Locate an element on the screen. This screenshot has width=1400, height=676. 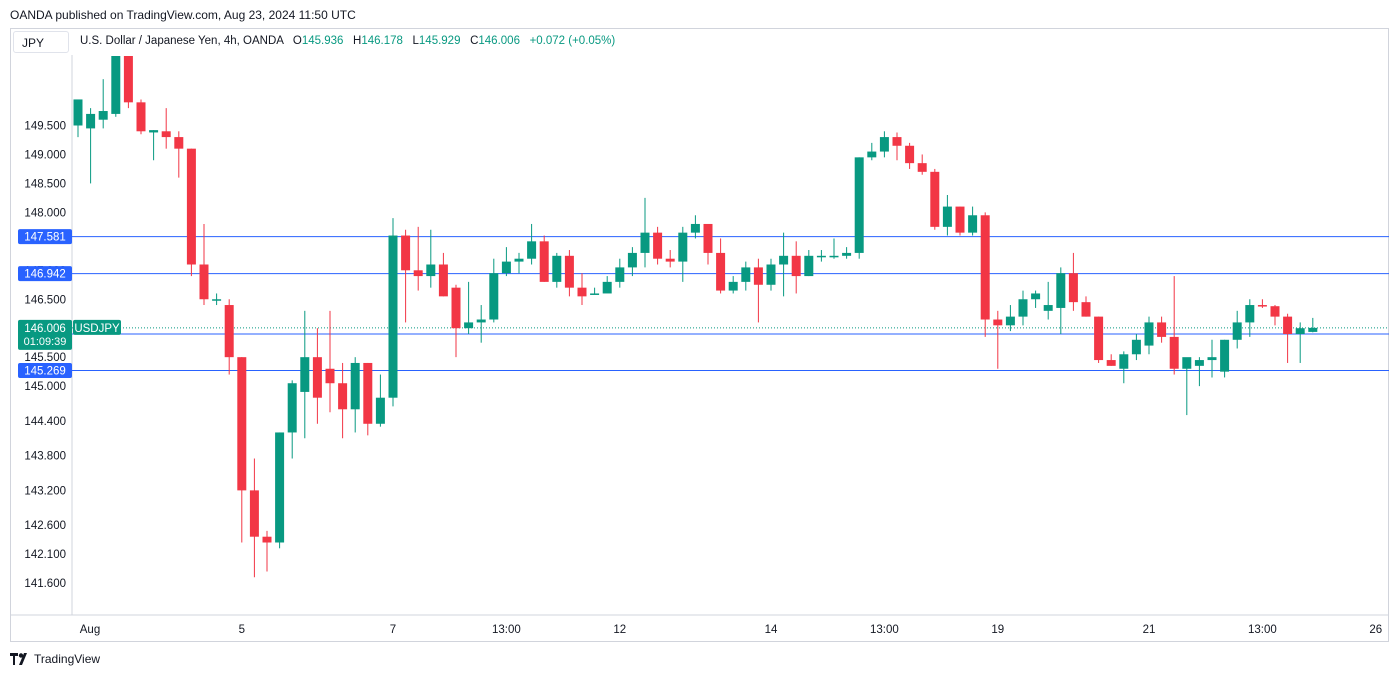
price-tick-label: 149.000 is located at coordinates (45, 155).